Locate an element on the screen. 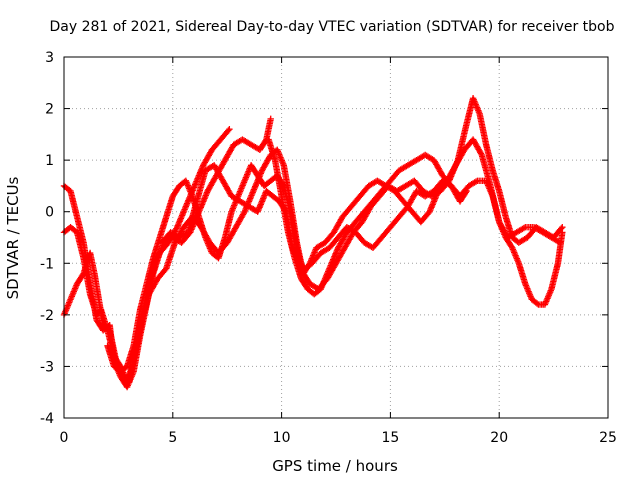 This screenshot has height=480, width=640. x-tick-label: 20 is located at coordinates (499, 438).